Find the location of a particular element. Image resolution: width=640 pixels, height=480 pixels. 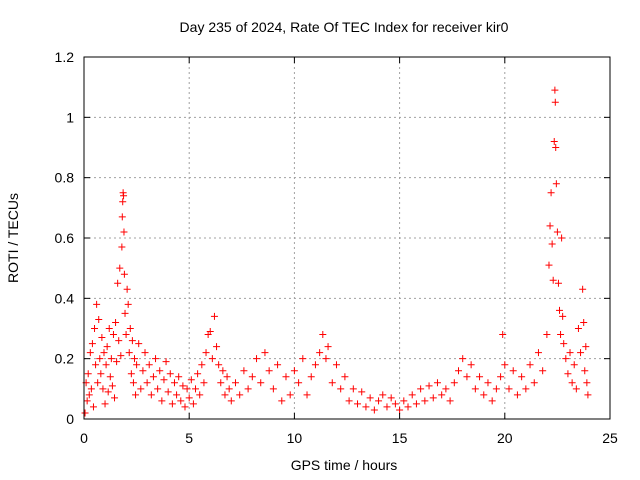

y-tick-label: 0.8 is located at coordinates (65, 178).